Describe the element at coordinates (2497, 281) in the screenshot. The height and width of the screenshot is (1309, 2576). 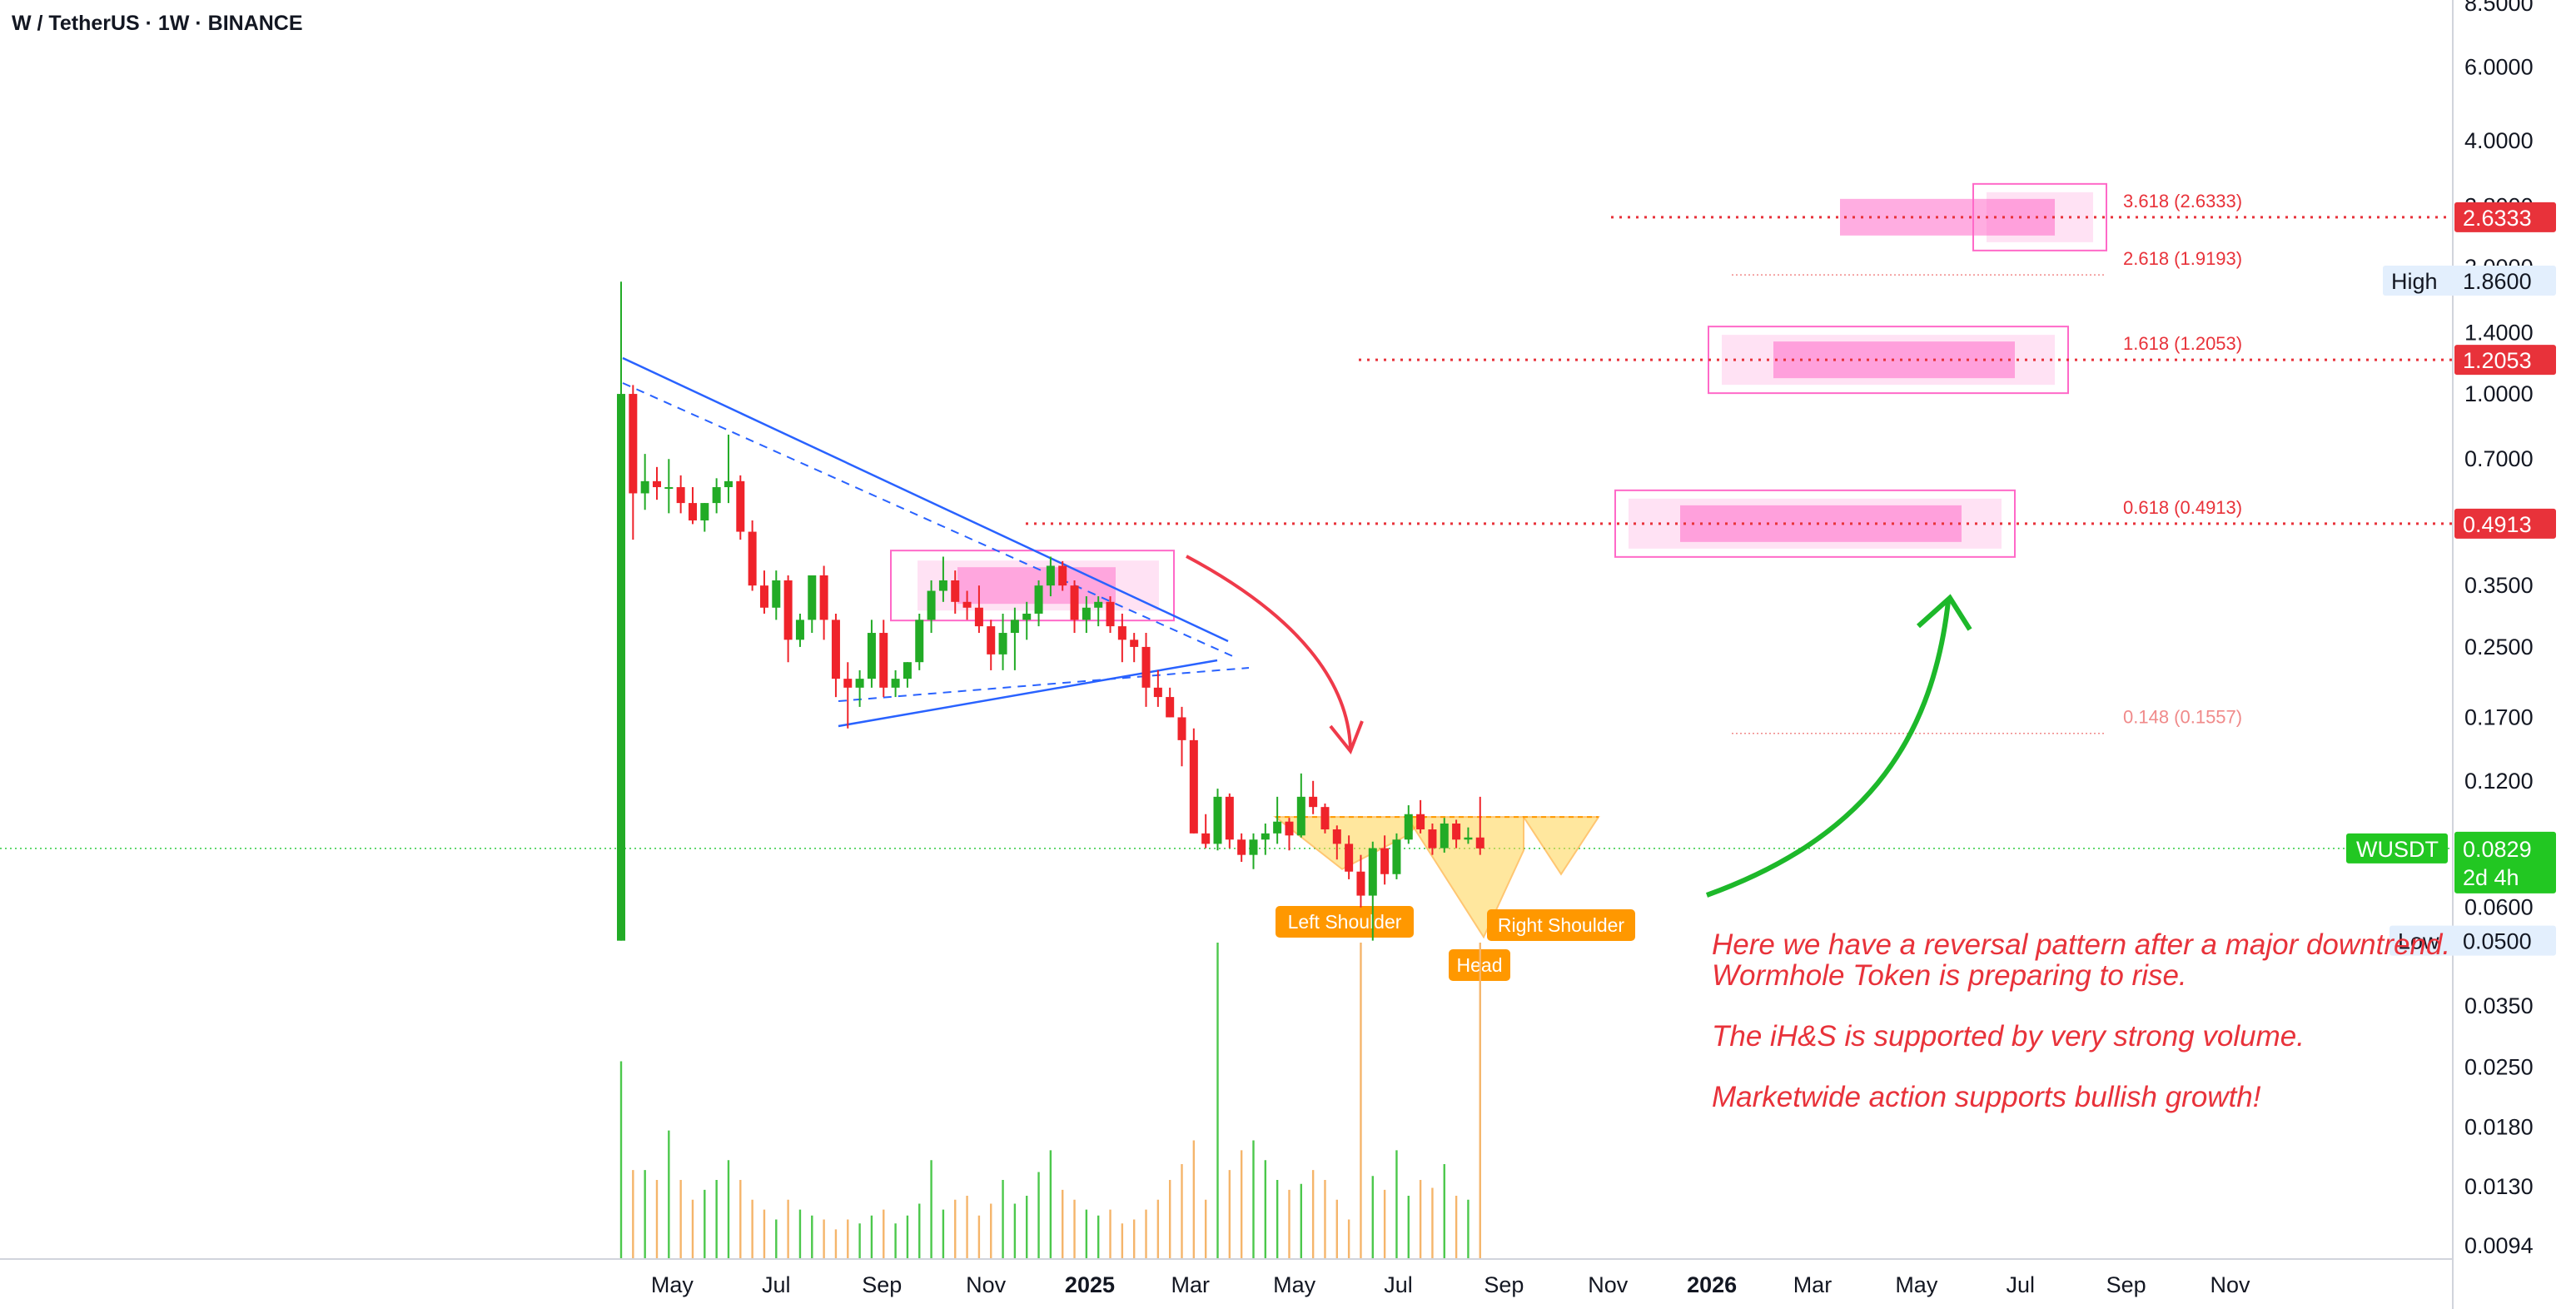
I see `high-tag-value: 1.8600` at that location.